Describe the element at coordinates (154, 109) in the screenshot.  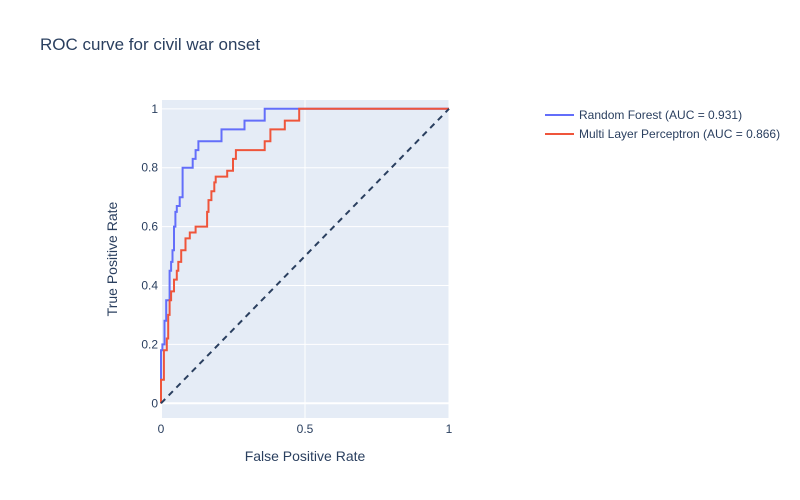
I see `y-tick-label: 1` at that location.